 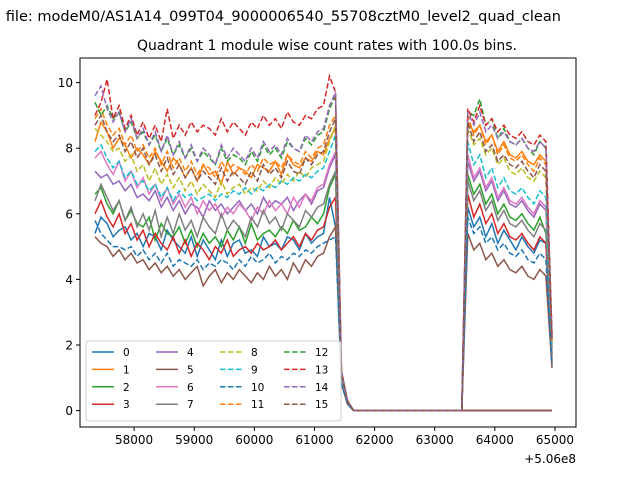 What do you see at coordinates (65, 83) in the screenshot?
I see `y-tick-label-10: 10` at bounding box center [65, 83].